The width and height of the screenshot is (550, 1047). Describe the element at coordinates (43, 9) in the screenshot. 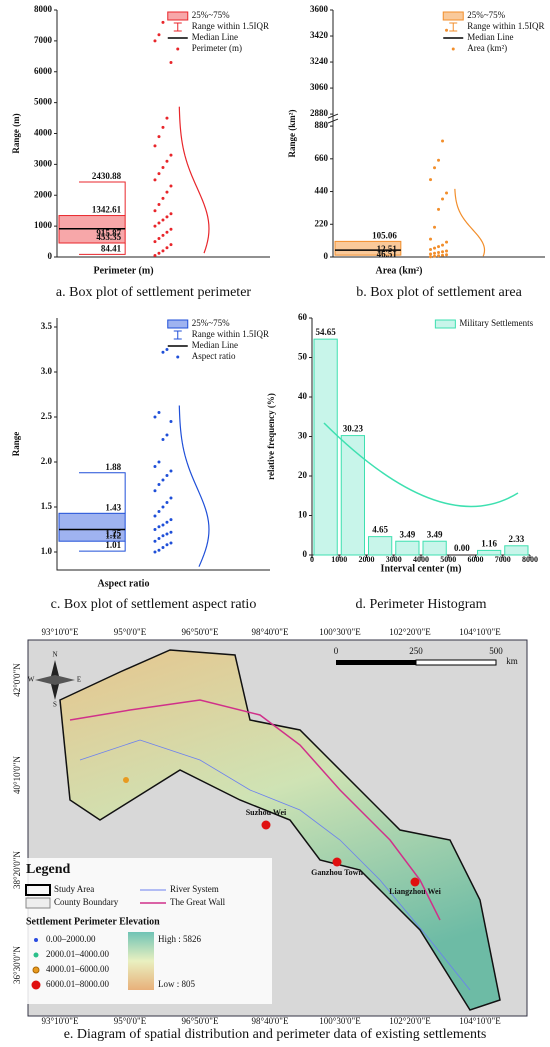

I see `y-tick-label: 8000` at that location.